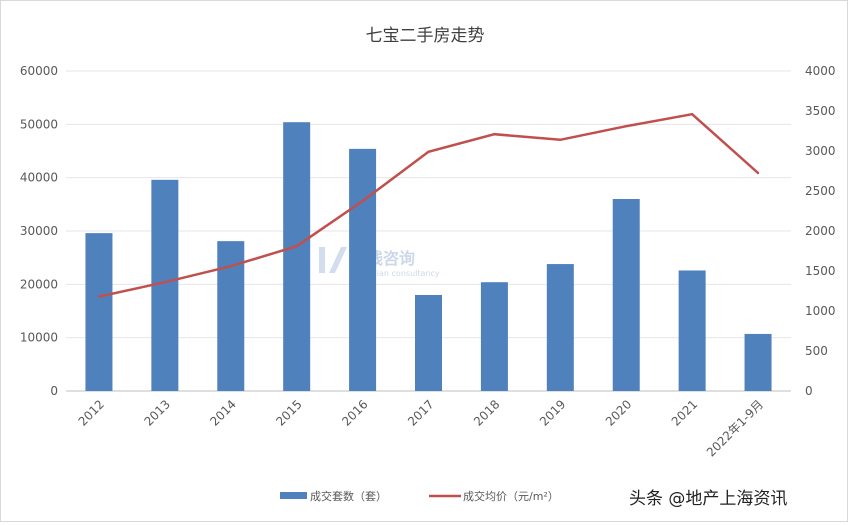 Image resolution: width=848 pixels, height=525 pixels. I want to click on left-tick-label: 40000, so click(39, 178).